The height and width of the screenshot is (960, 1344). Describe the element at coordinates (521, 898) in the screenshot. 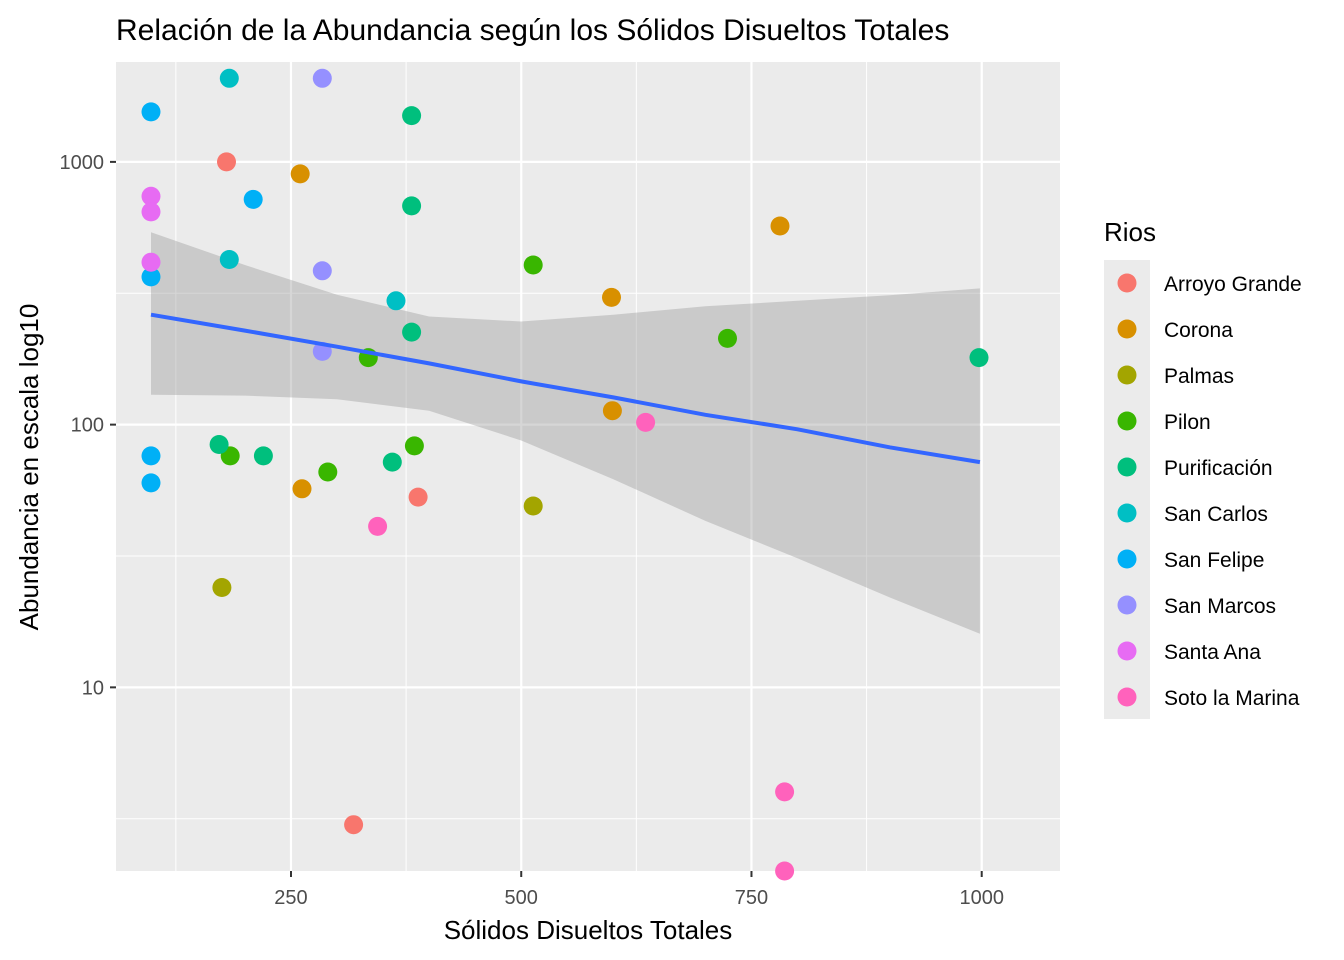

I see `x-tick-label: 500` at that location.